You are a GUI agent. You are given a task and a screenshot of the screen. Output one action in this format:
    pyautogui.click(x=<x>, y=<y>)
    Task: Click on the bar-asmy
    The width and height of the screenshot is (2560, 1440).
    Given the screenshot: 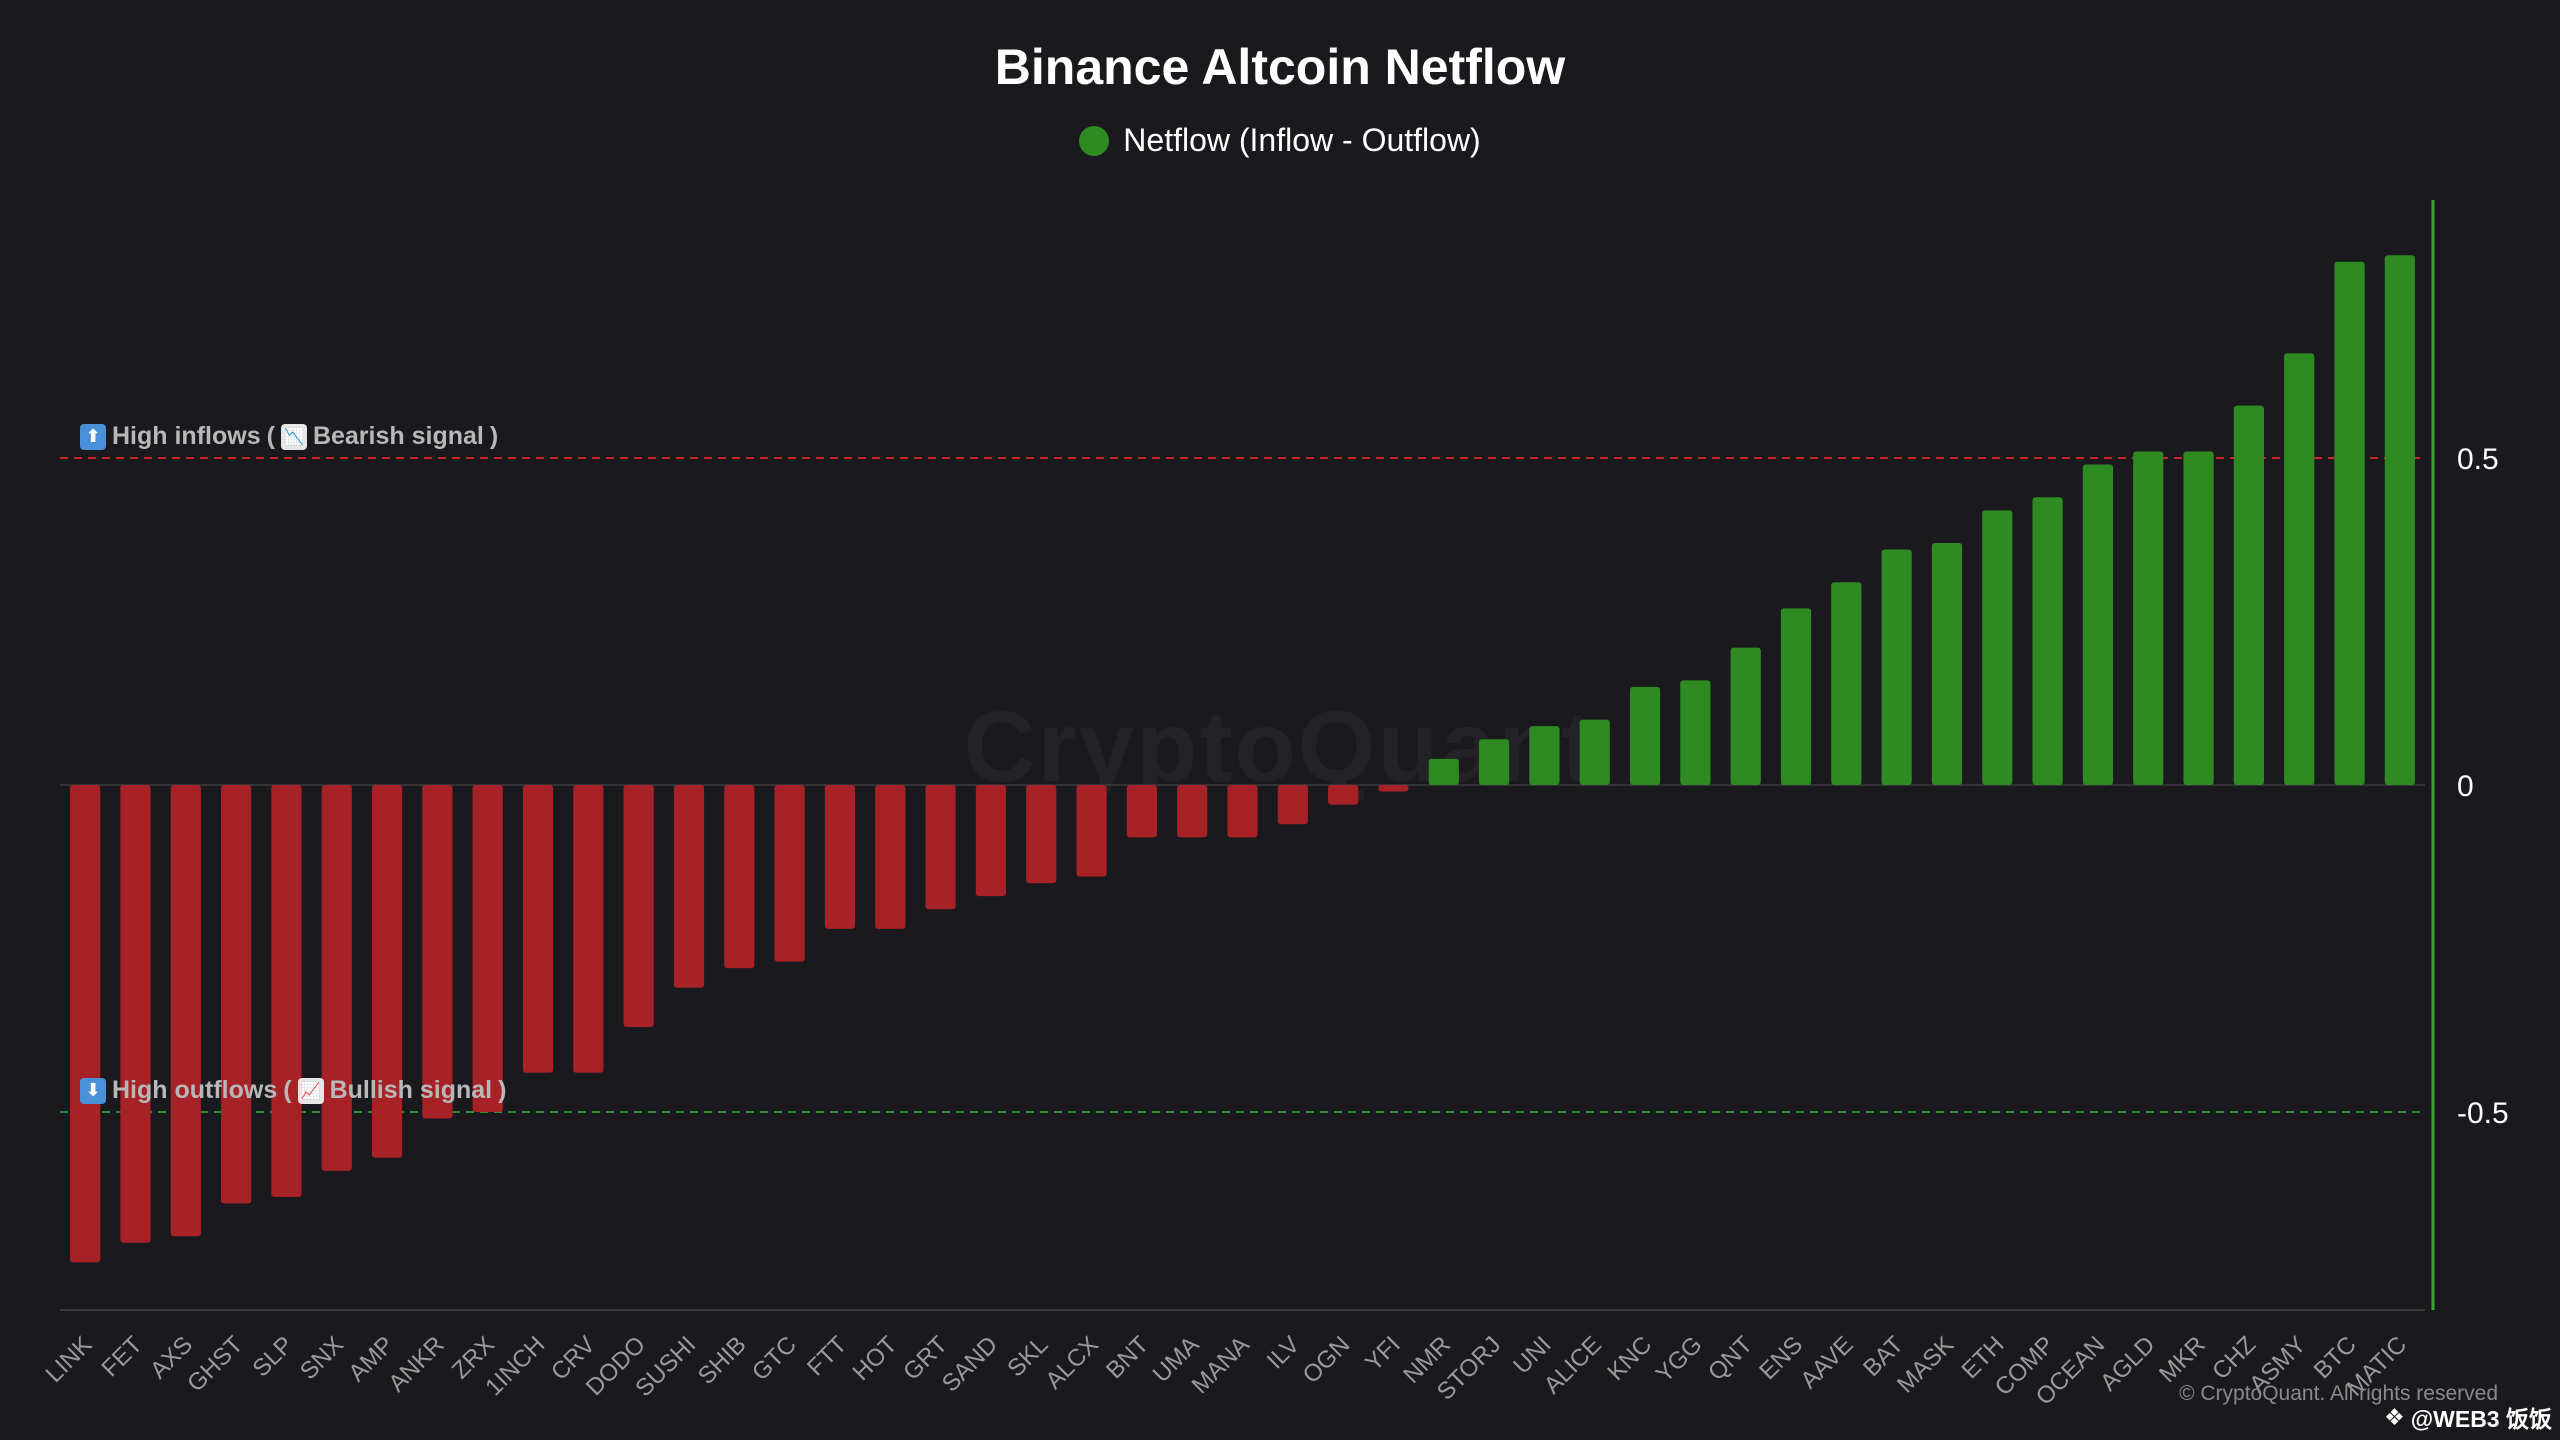 What is the action you would take?
    pyautogui.click(x=2299, y=569)
    